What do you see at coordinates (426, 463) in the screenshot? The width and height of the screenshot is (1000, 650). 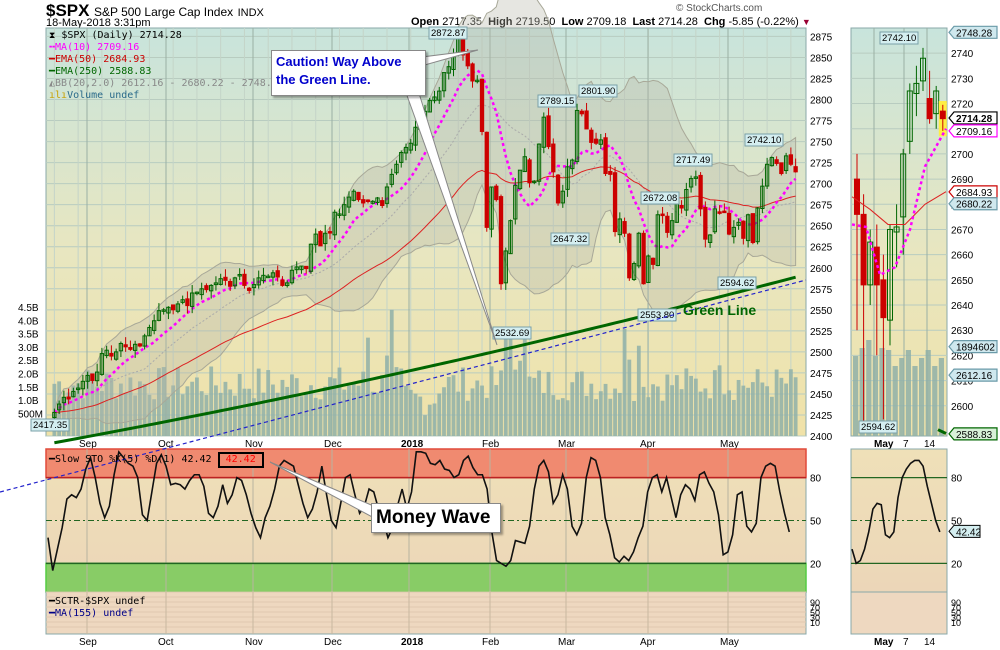 I see `overbought-zone` at bounding box center [426, 463].